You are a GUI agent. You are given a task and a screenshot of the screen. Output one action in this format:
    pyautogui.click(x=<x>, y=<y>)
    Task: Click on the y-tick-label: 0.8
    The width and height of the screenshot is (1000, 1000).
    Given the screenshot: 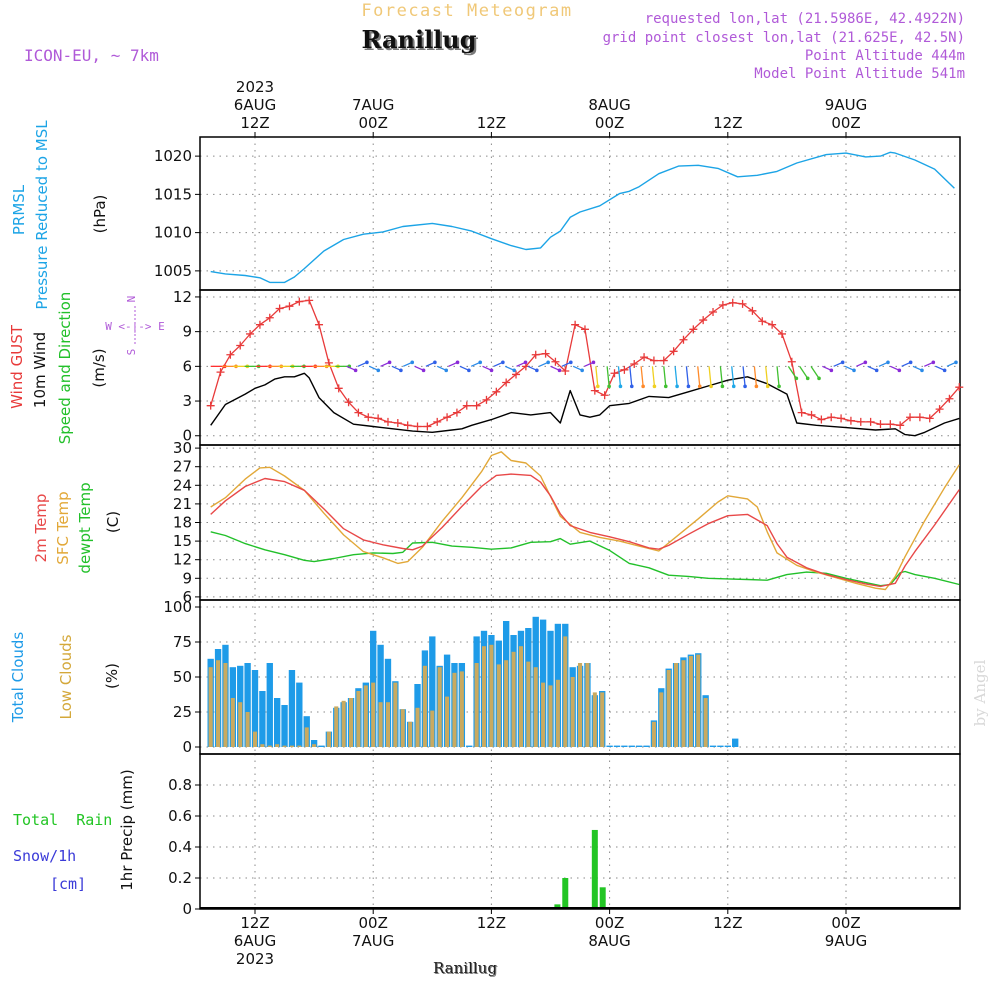 What is the action you would take?
    pyautogui.click(x=180, y=785)
    